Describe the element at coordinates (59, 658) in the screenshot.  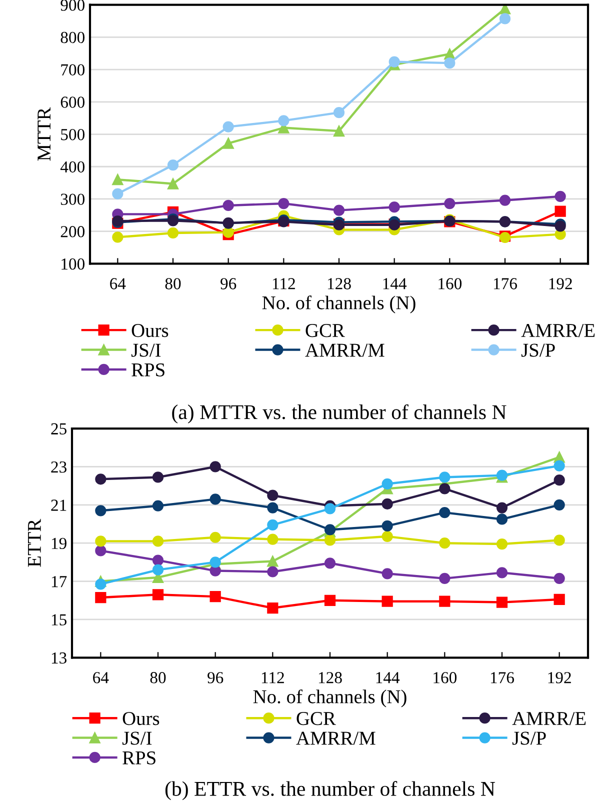
I see `y-tick-label: 13` at that location.